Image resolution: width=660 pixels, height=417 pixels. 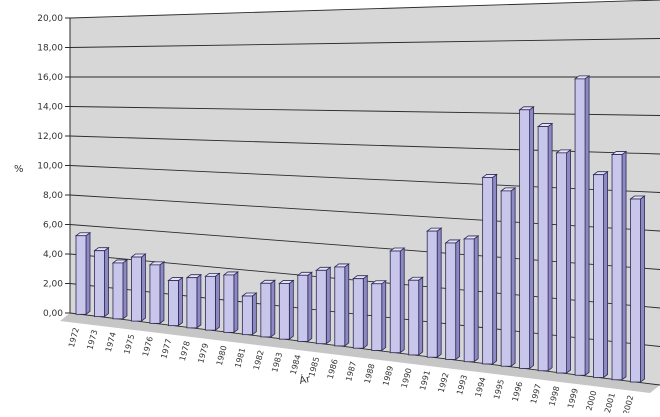 I want to click on x-tick-label: 1989, so click(x=388, y=376).